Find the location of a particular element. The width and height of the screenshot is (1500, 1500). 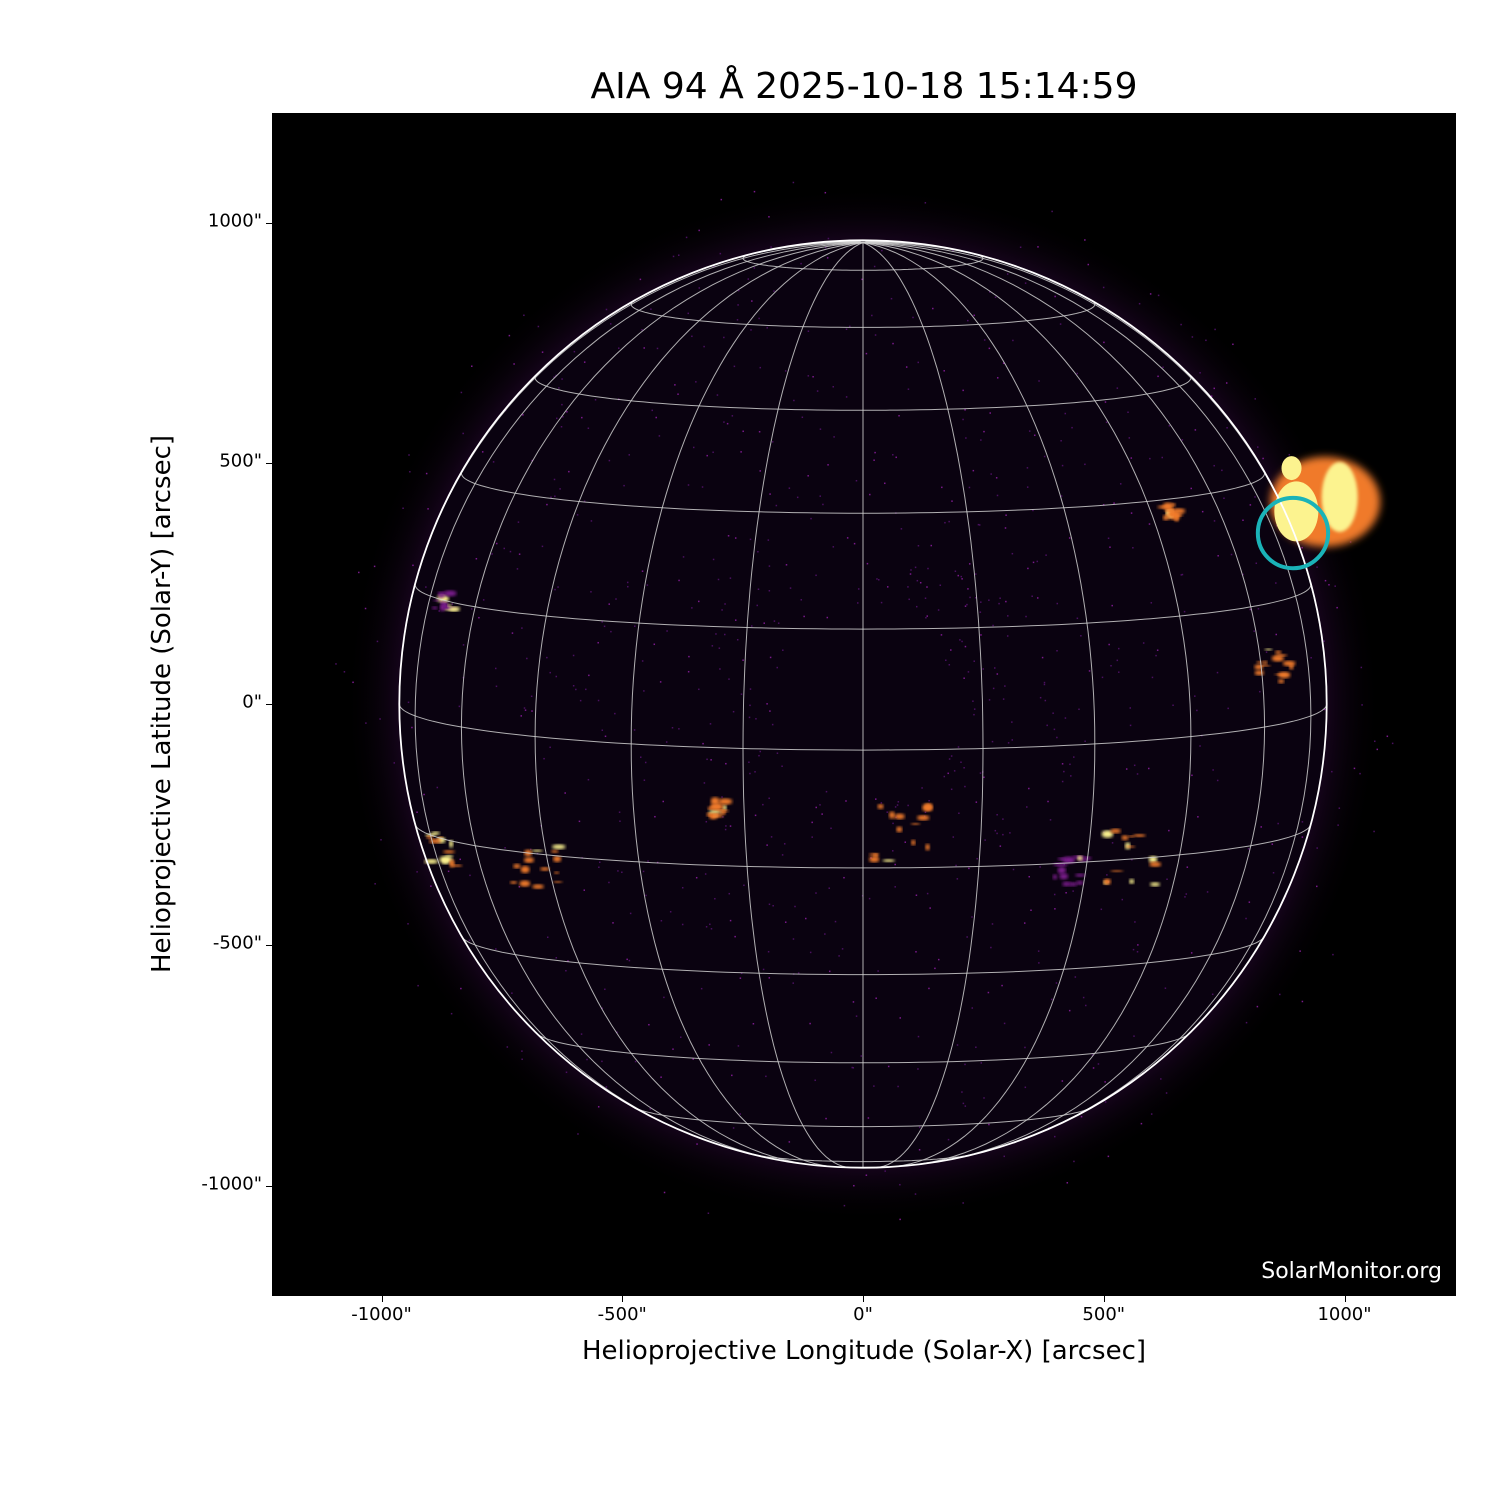

grid-line is located at coordinates (699, 703).